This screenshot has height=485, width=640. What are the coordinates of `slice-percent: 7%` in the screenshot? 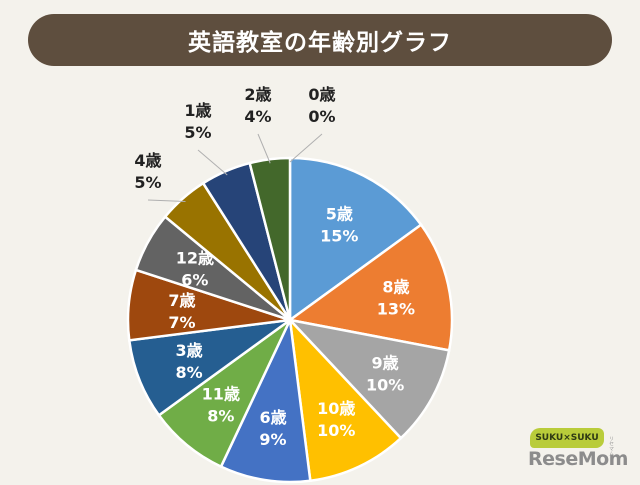 It's located at (181, 322).